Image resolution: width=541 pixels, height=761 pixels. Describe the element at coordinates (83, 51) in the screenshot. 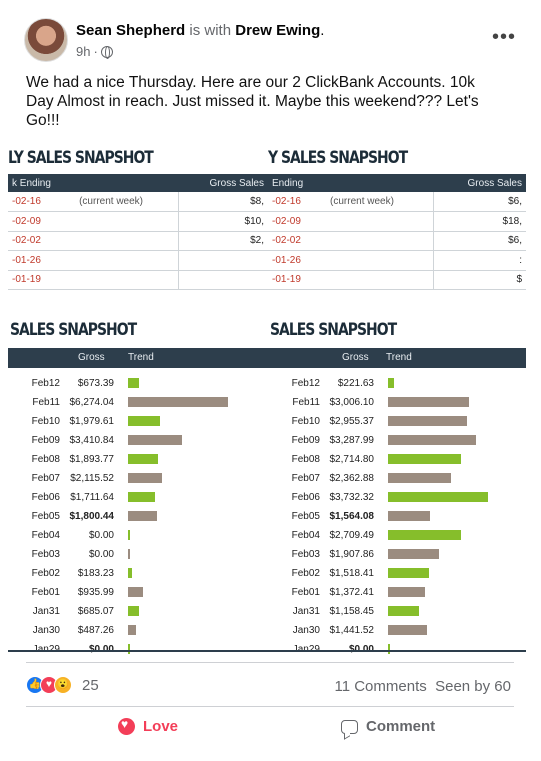

I see `post-time: 9h` at that location.